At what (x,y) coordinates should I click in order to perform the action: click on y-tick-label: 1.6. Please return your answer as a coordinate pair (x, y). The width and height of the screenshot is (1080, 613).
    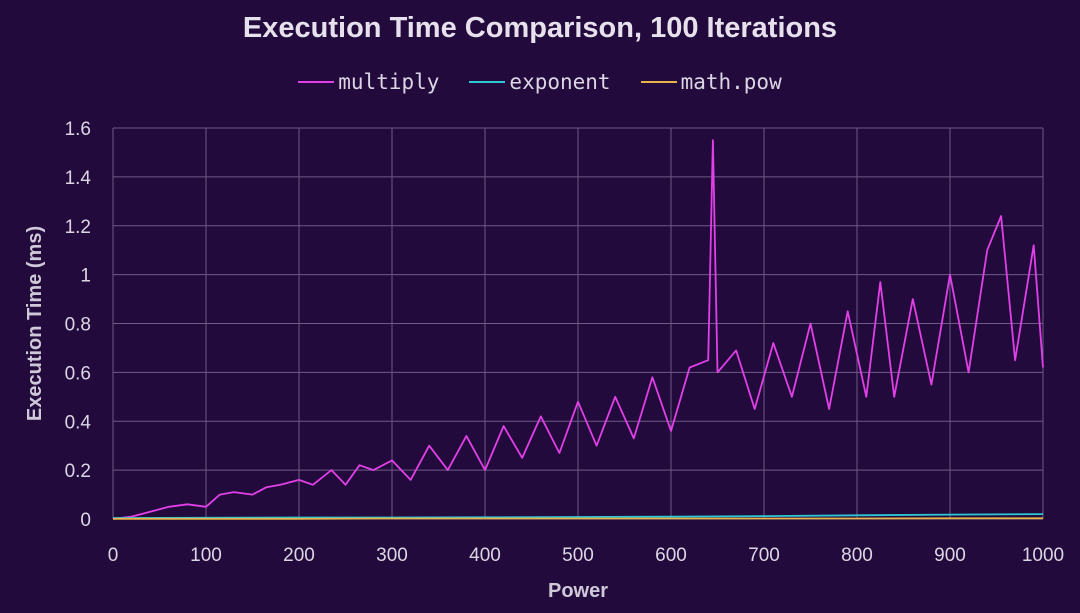
    Looking at the image, I should click on (78, 129).